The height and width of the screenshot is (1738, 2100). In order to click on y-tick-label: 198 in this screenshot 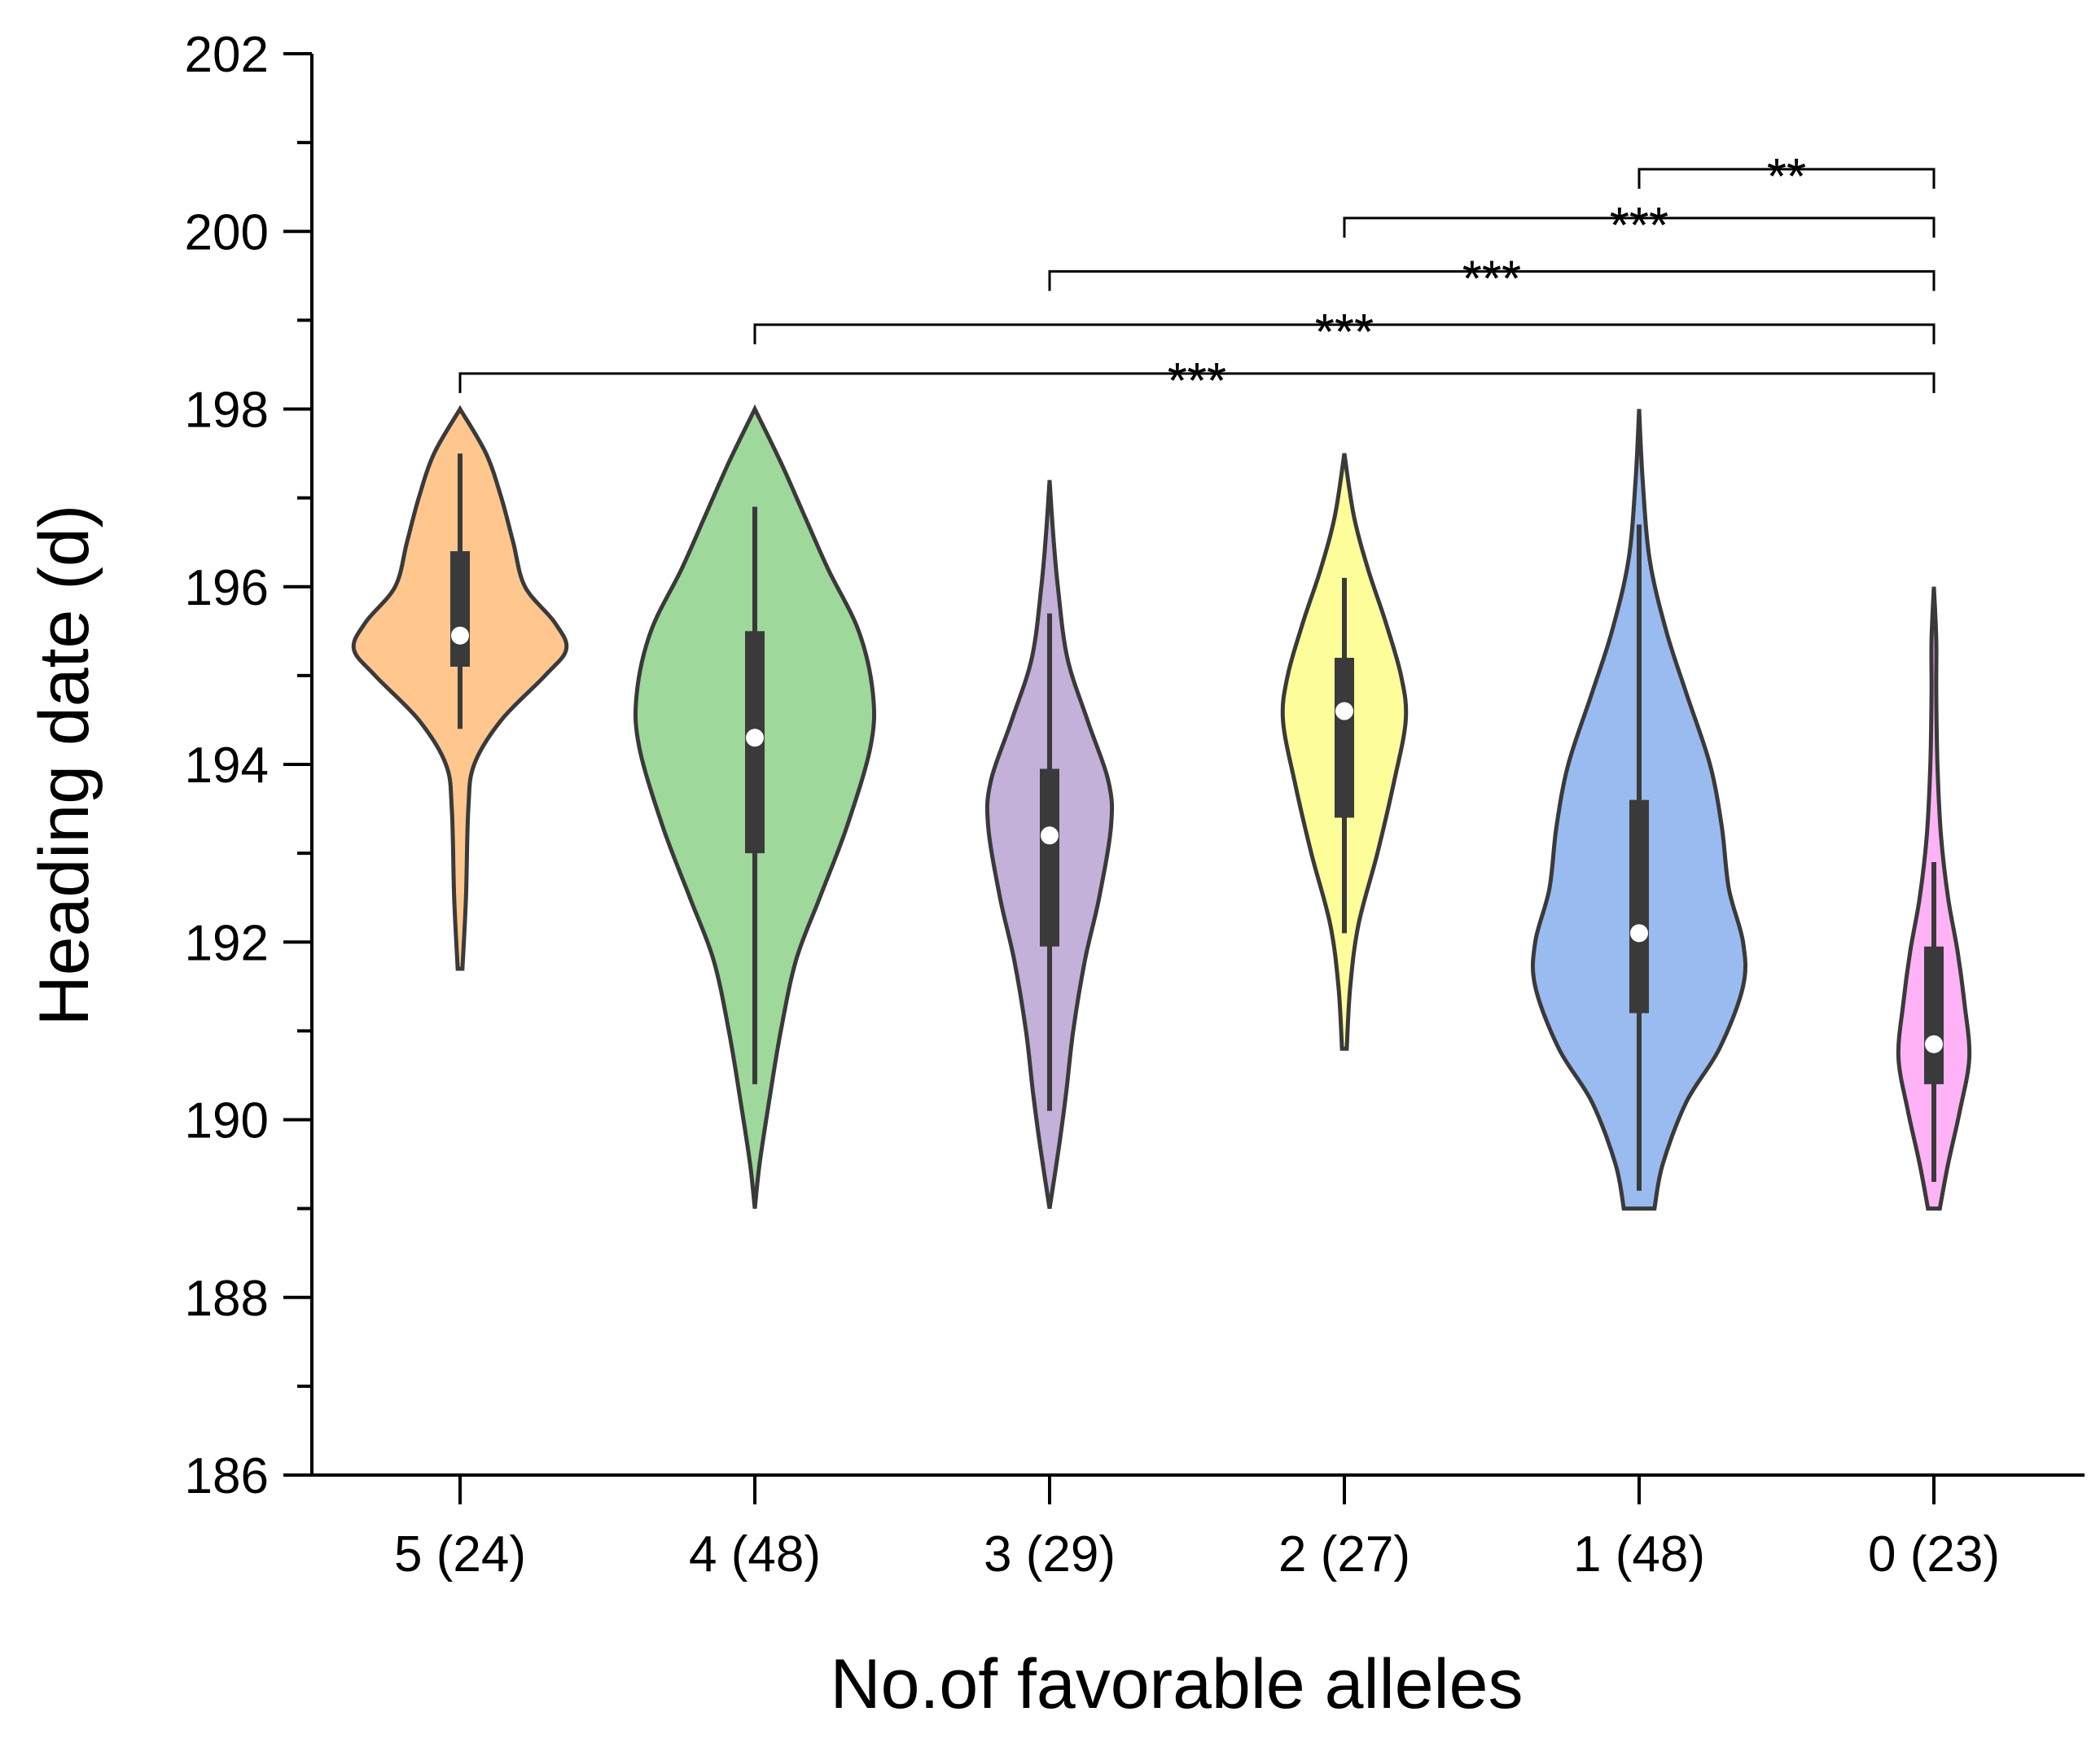, I will do `click(227, 411)`.